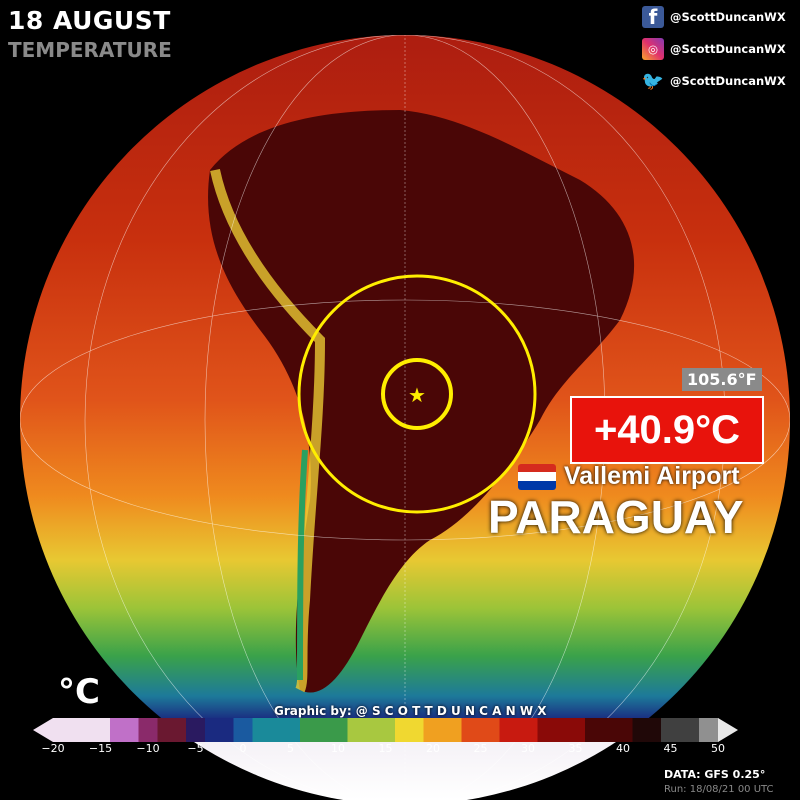  I want to click on station-name: Vallemi Airport, so click(652, 476).